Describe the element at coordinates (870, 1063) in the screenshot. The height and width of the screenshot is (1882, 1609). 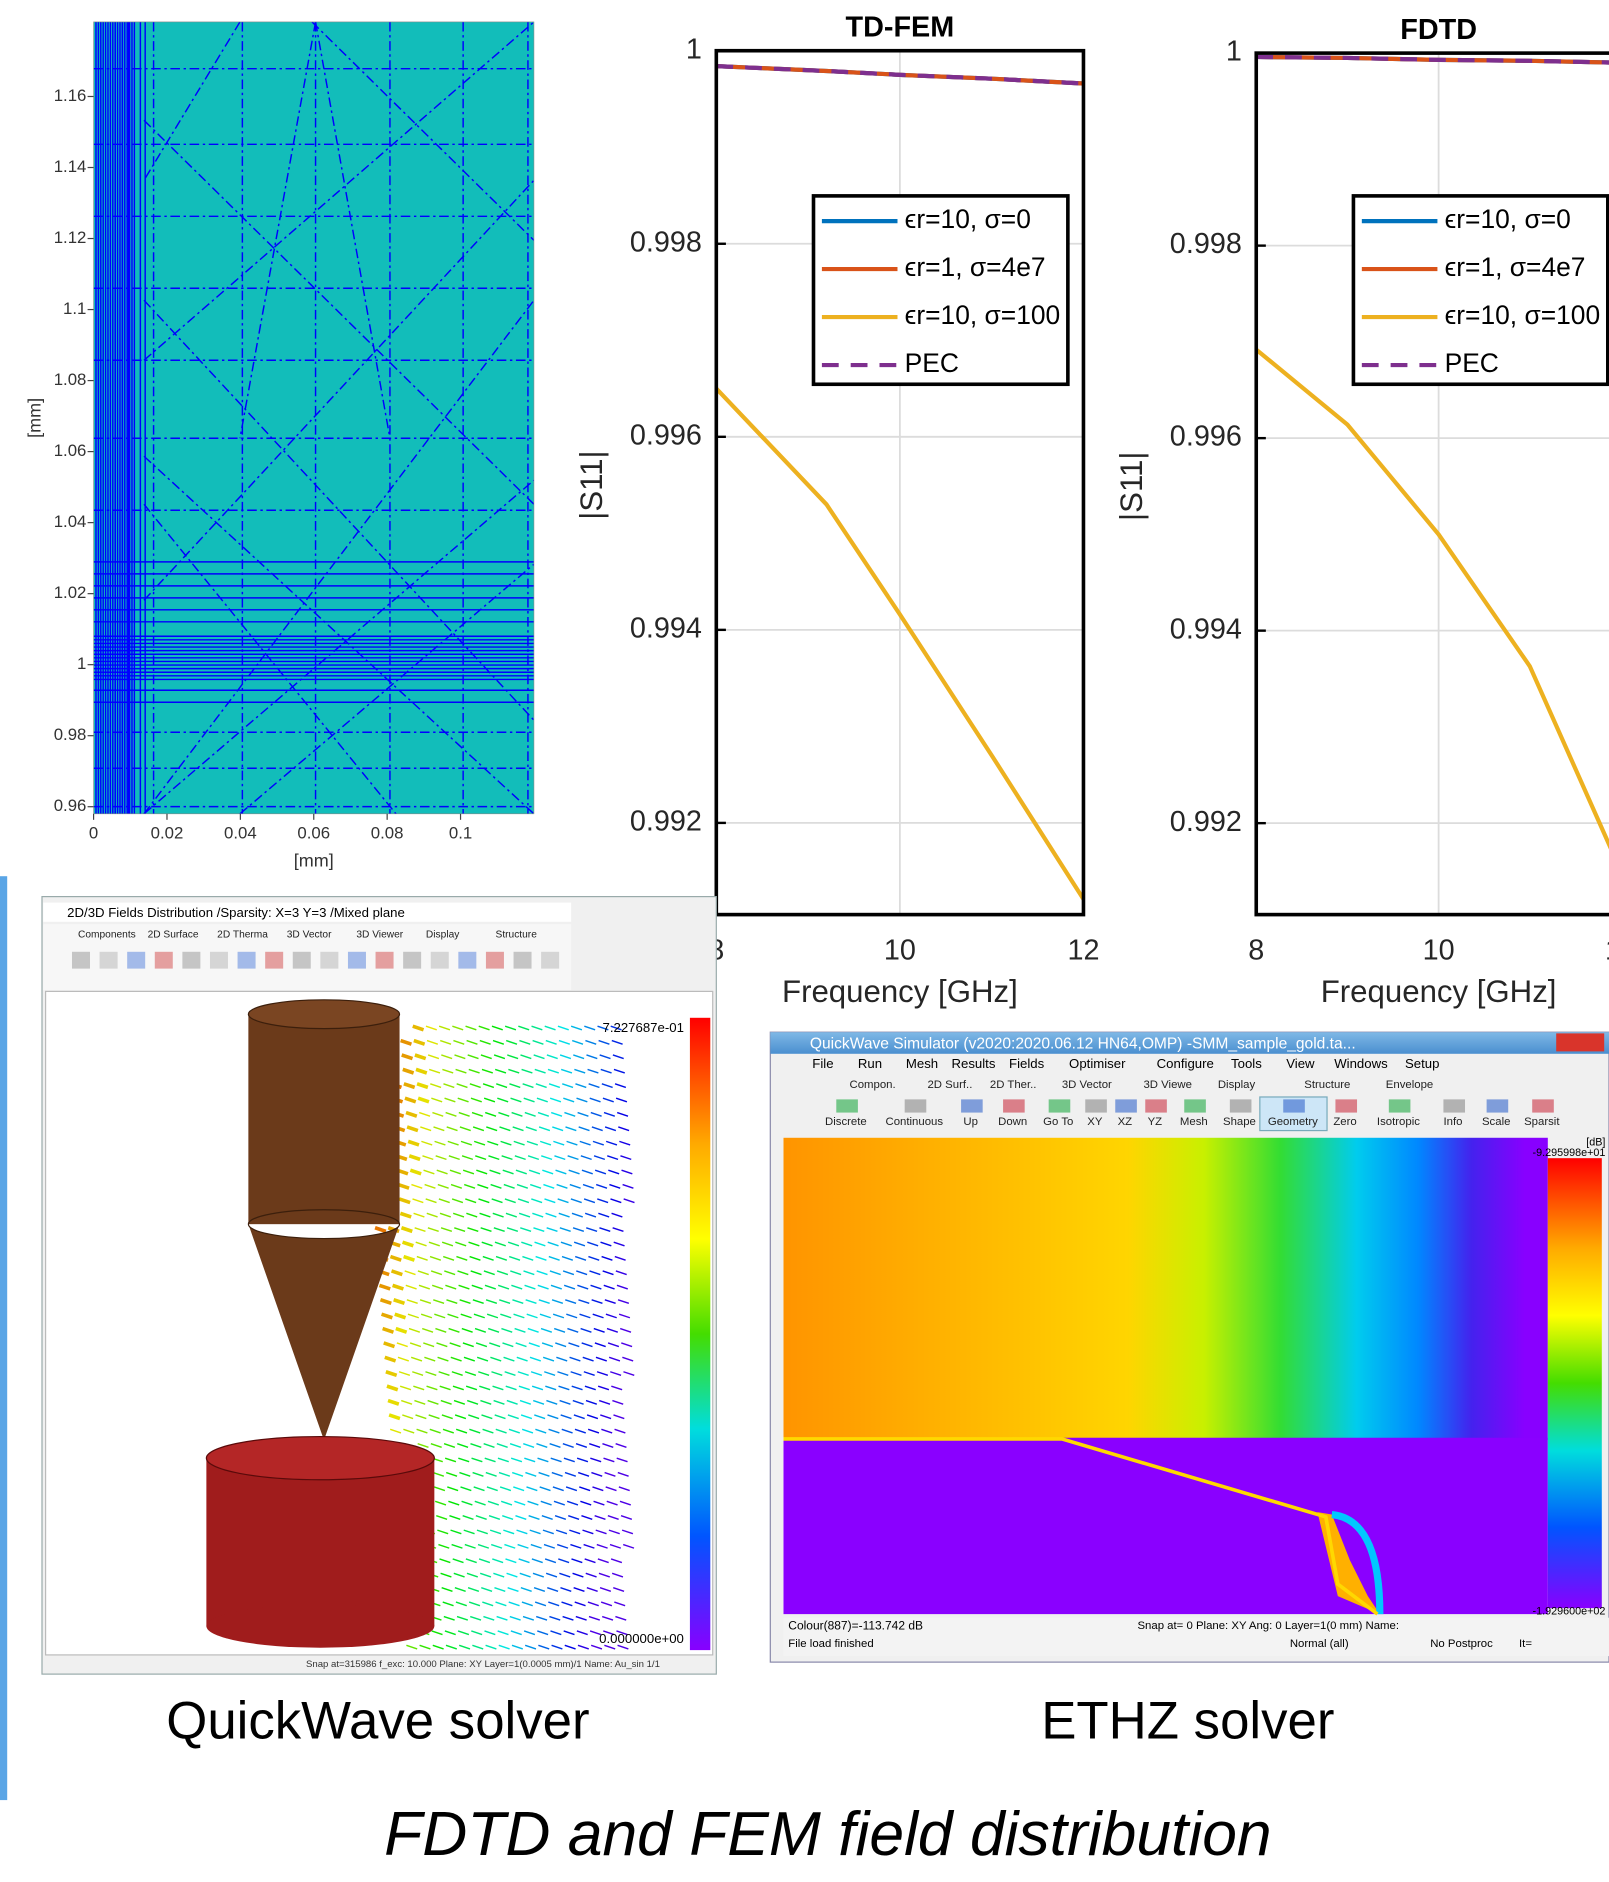
I see `menu-item: Run` at that location.